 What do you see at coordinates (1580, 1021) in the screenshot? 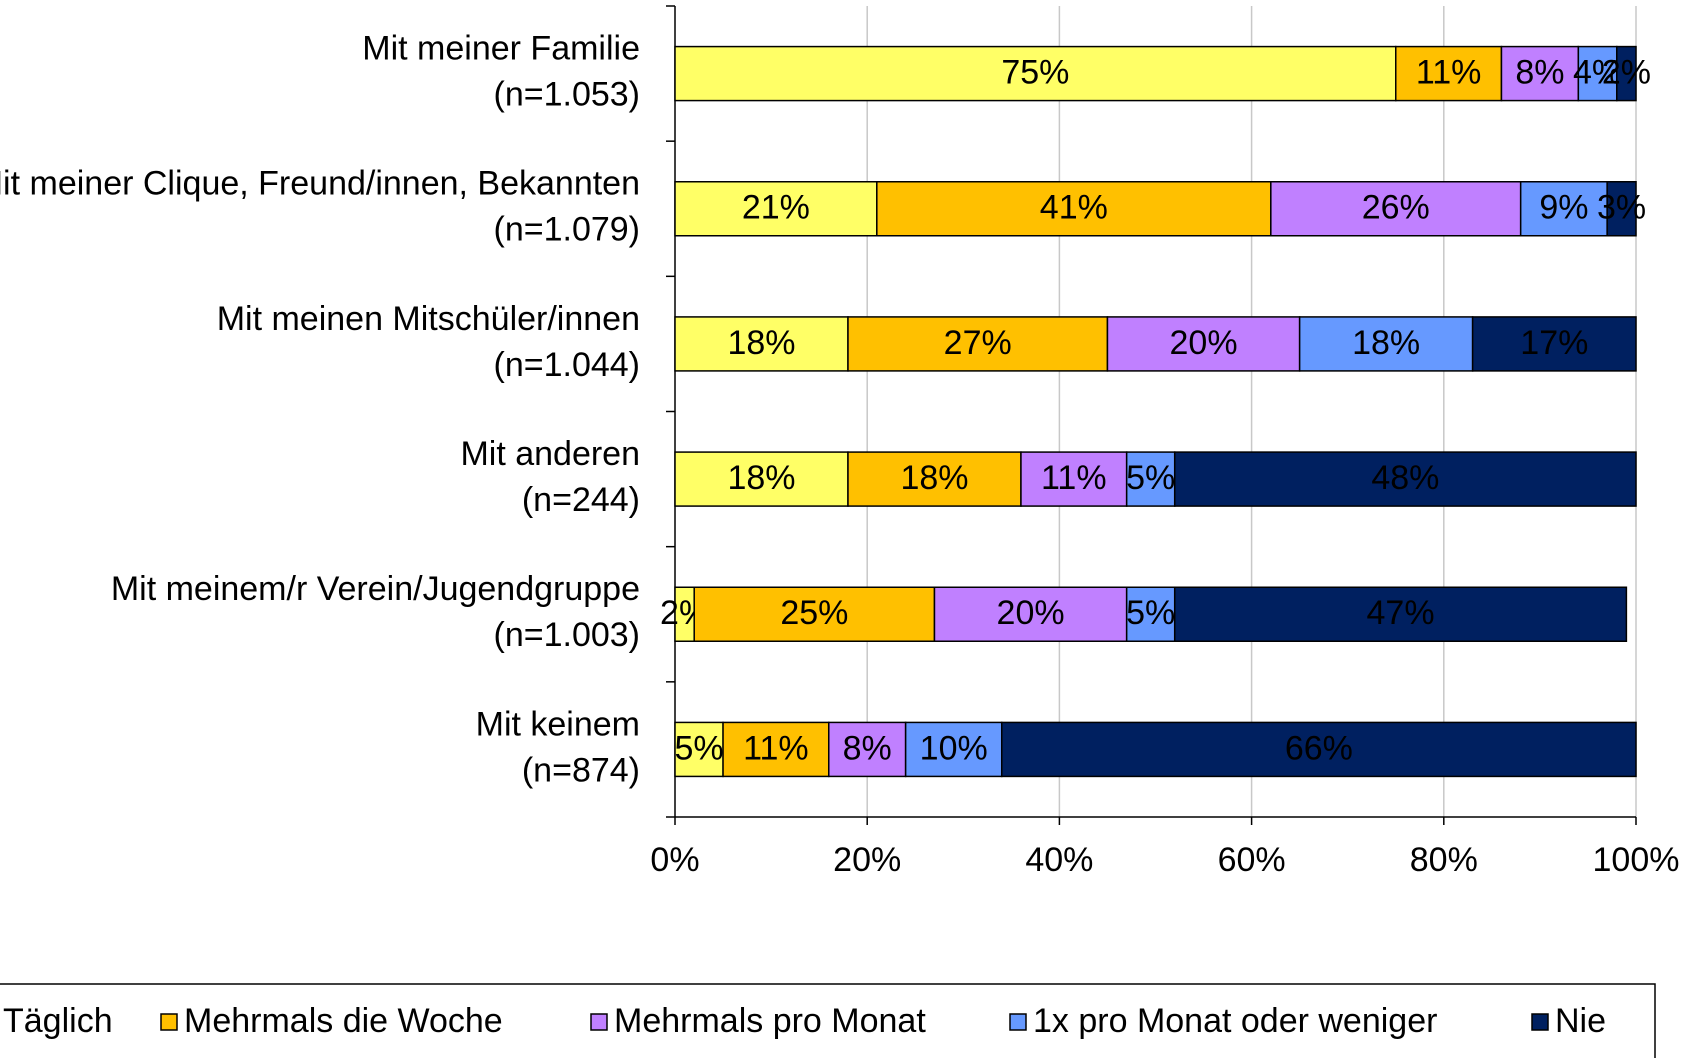
I see `legend-label: Nie` at bounding box center [1580, 1021].